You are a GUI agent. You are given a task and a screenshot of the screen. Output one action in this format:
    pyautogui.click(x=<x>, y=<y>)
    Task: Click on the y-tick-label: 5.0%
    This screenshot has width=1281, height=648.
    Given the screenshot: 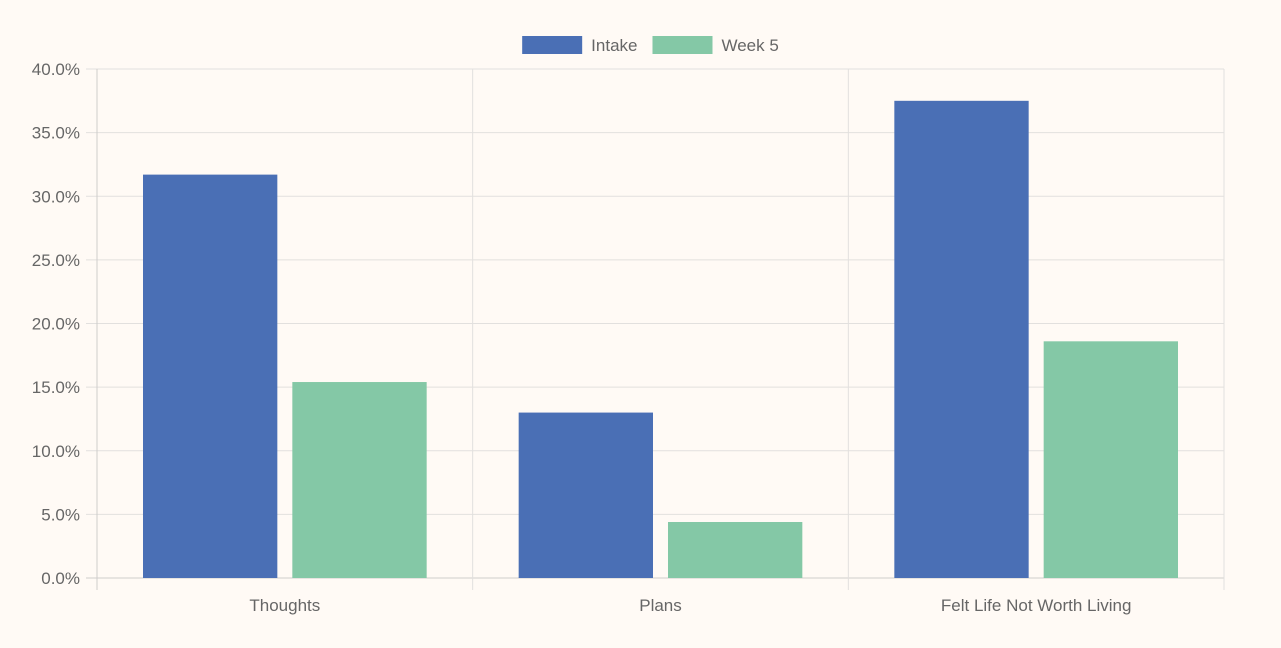 What is the action you would take?
    pyautogui.click(x=60, y=514)
    